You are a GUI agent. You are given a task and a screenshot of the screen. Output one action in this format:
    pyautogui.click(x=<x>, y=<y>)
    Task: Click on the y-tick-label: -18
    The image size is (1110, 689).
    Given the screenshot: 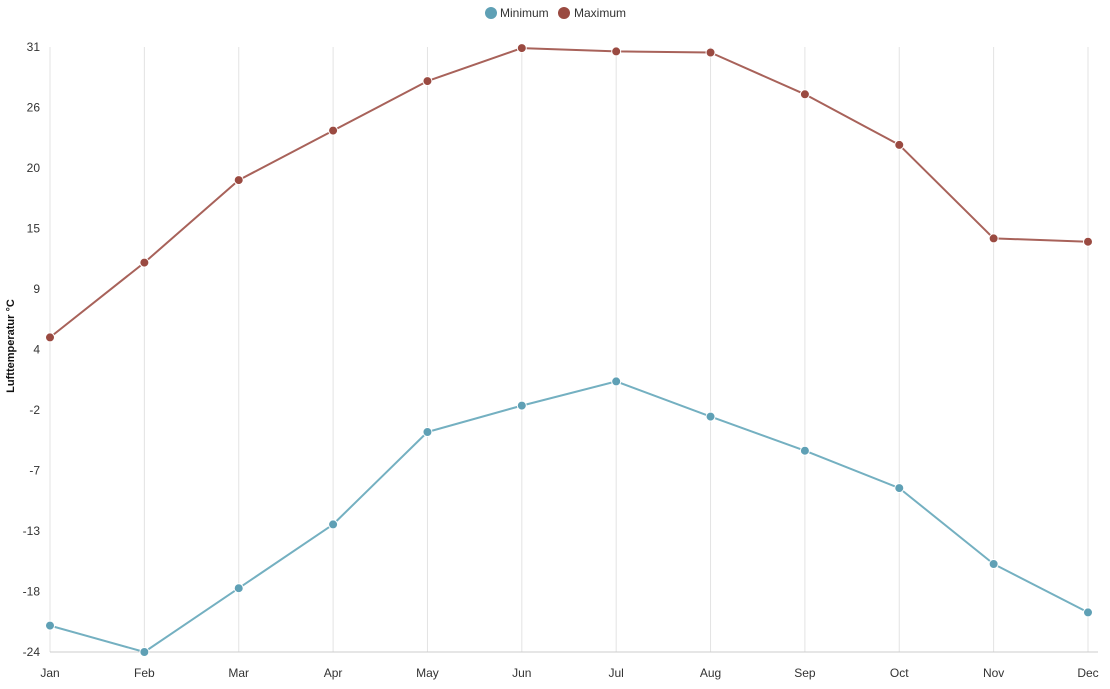 What is the action you would take?
    pyautogui.click(x=32, y=592)
    